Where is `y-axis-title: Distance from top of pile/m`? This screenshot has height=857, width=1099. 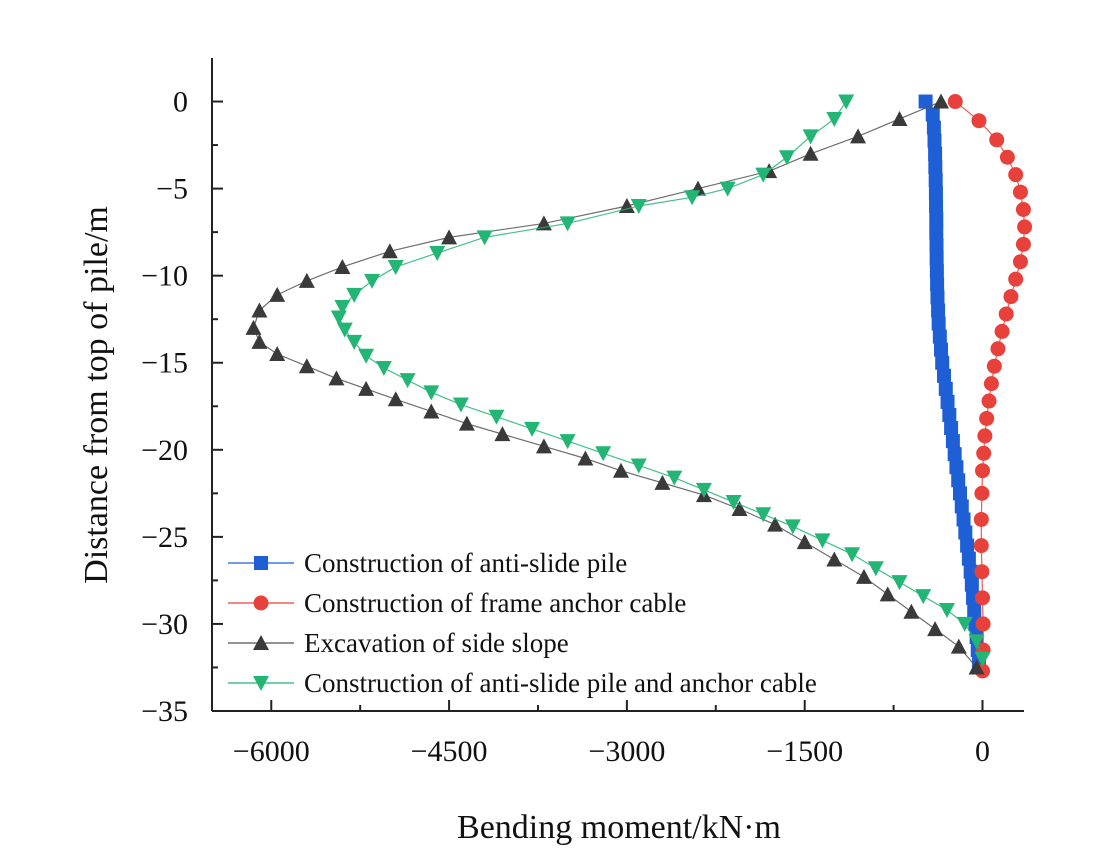 y-axis-title: Distance from top of pile/m is located at coordinates (96, 395).